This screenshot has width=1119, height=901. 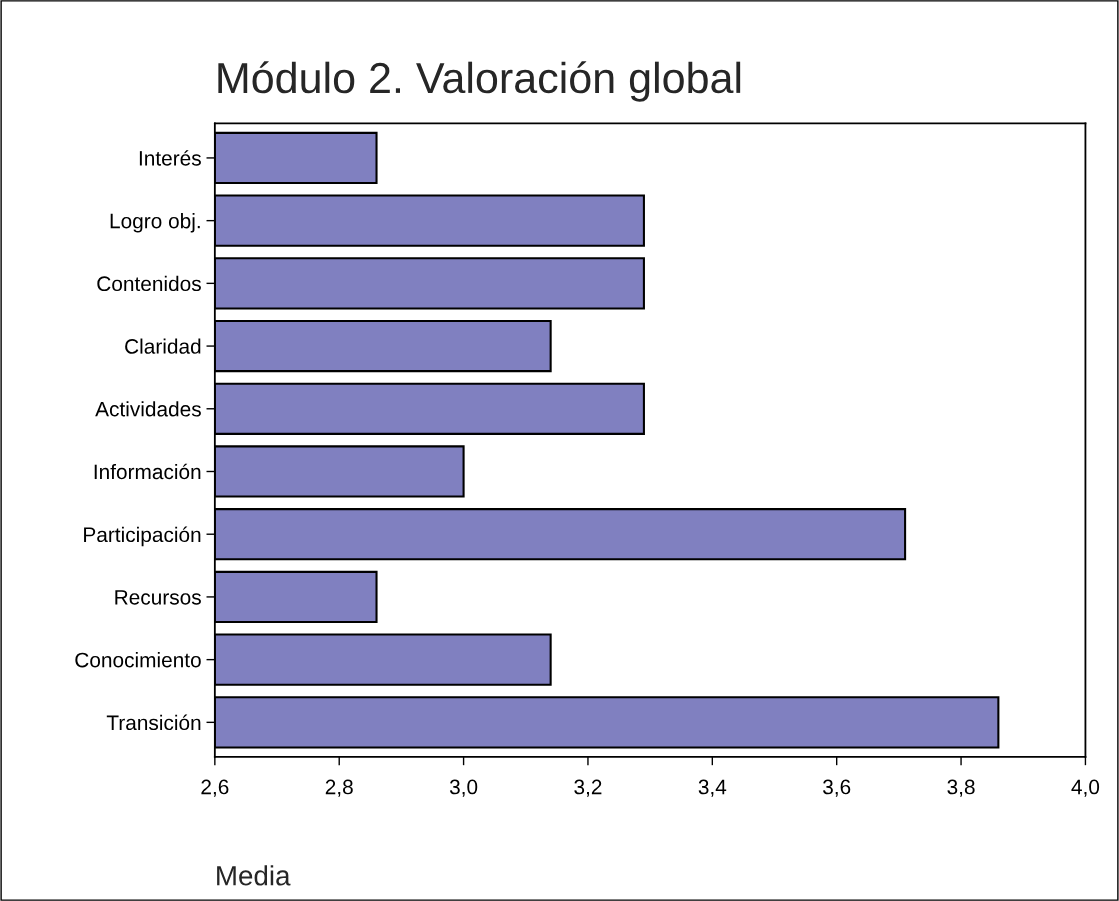 What do you see at coordinates (155, 223) in the screenshot?
I see `y-tick-label: Logro obj.` at bounding box center [155, 223].